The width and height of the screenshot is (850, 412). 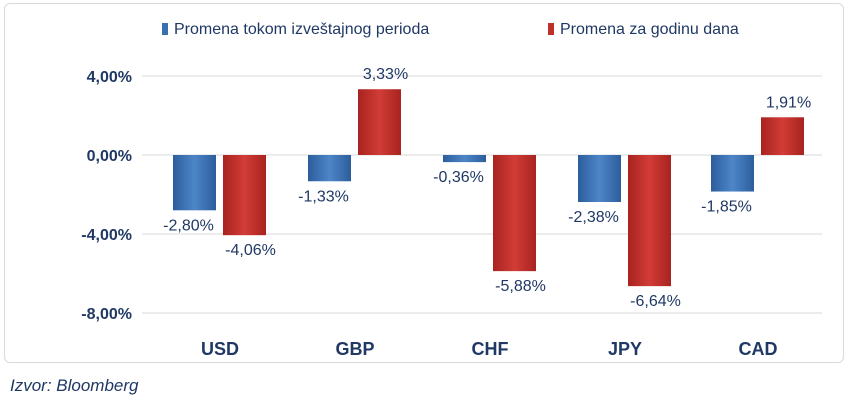 I want to click on y-tick-label: 0,00%, so click(x=109, y=156).